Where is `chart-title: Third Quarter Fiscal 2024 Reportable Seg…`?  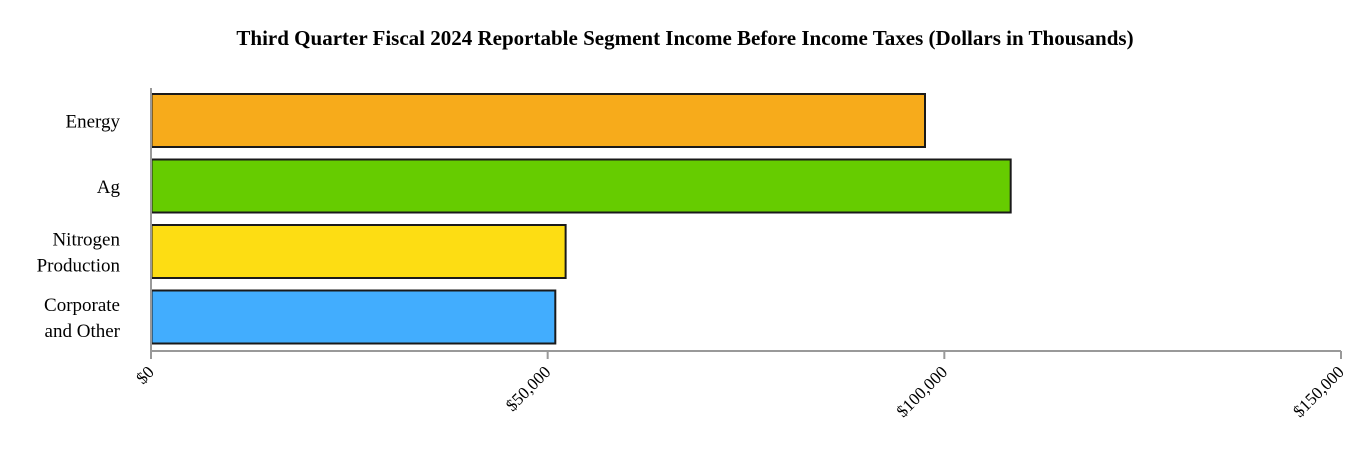 chart-title: Third Quarter Fiscal 2024 Reportable Seg… is located at coordinates (685, 38).